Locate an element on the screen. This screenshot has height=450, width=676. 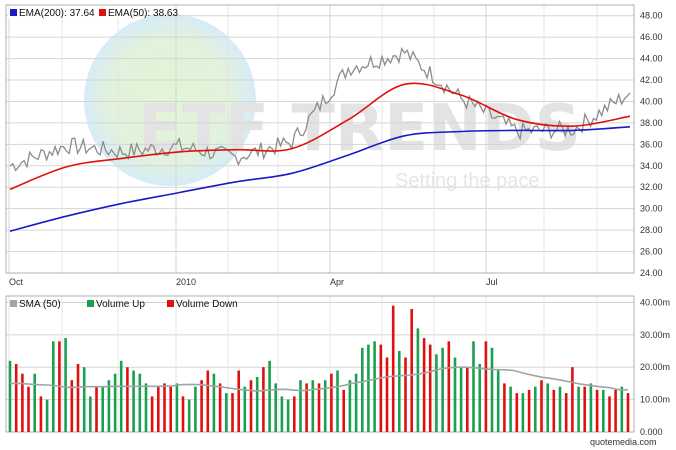
sma-legend-label: SMA (50) is located at coordinates (40, 304).